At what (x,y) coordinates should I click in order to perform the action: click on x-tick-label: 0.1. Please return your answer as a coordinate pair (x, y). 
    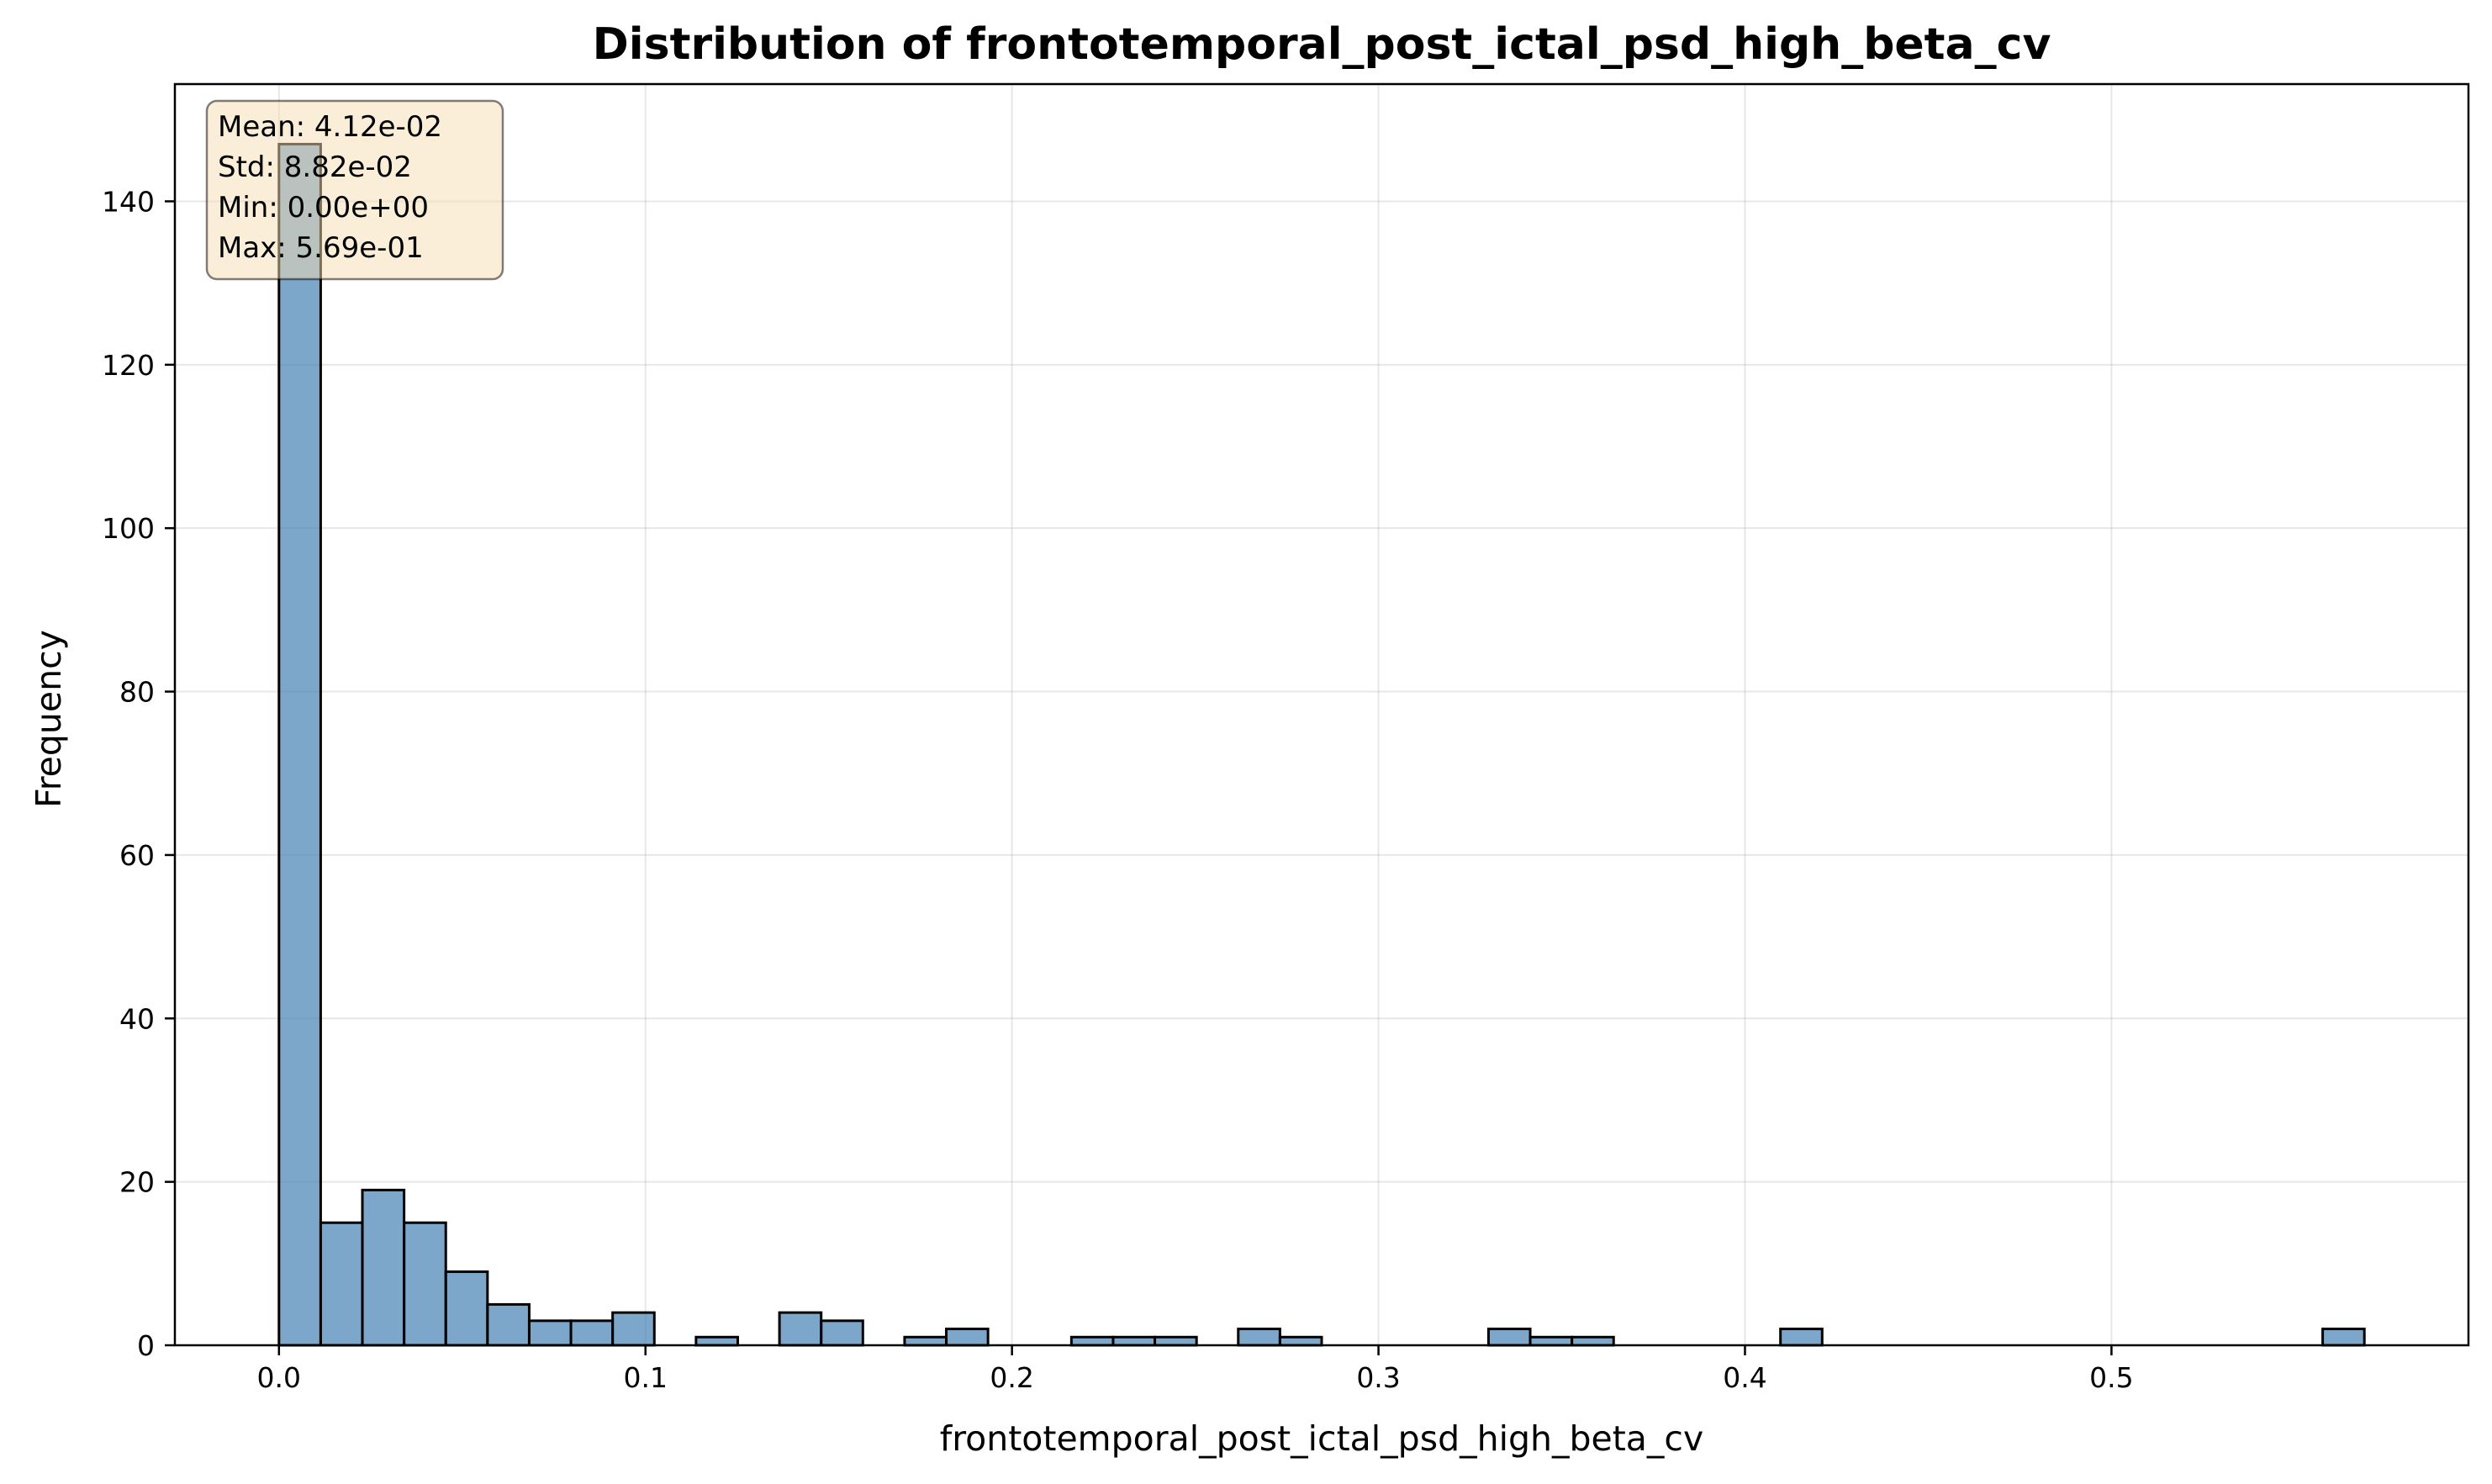
    Looking at the image, I should click on (645, 1377).